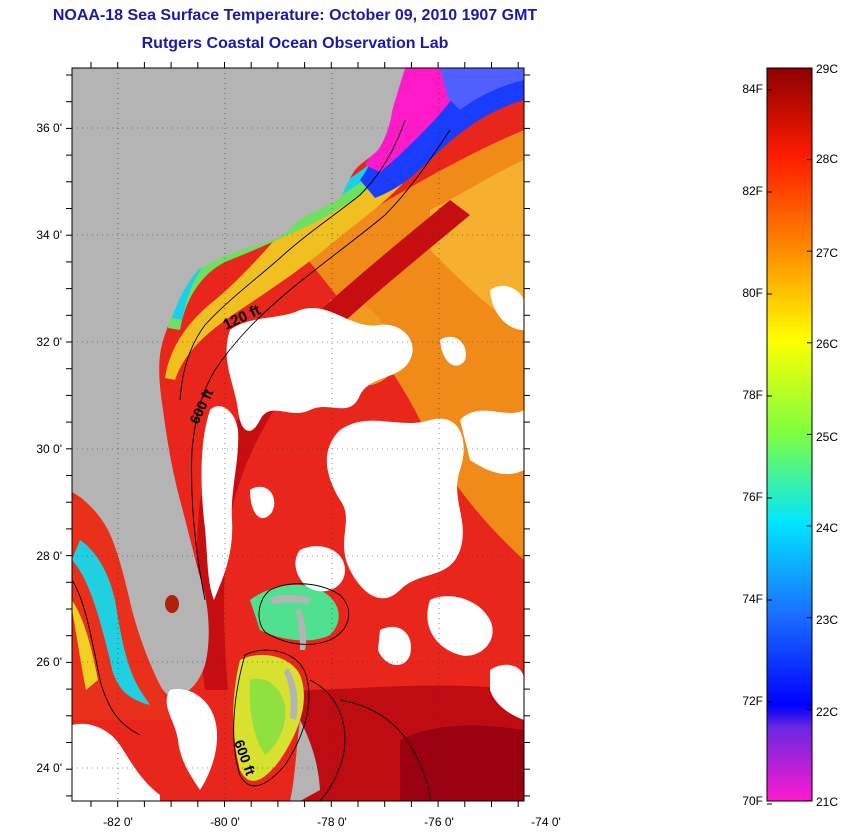 This screenshot has height=832, width=849. Describe the element at coordinates (546, 822) in the screenshot. I see `lon-label: -74 0'` at that location.